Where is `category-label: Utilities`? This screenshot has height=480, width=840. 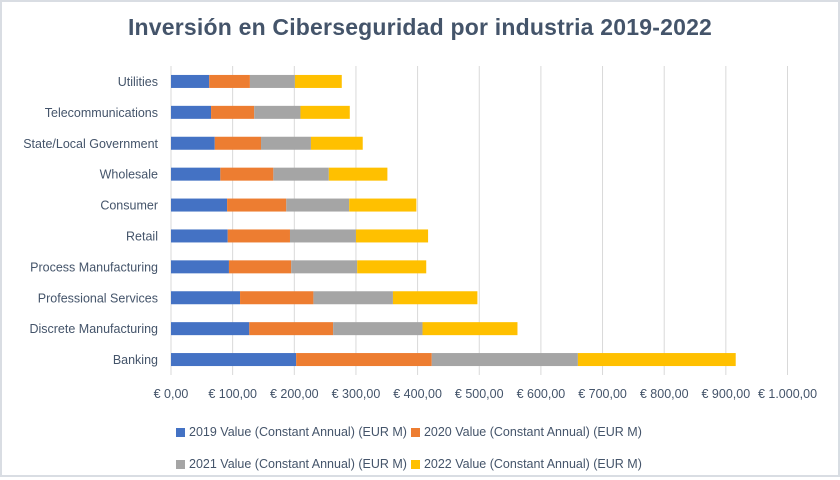 category-label: Utilities is located at coordinates (138, 82).